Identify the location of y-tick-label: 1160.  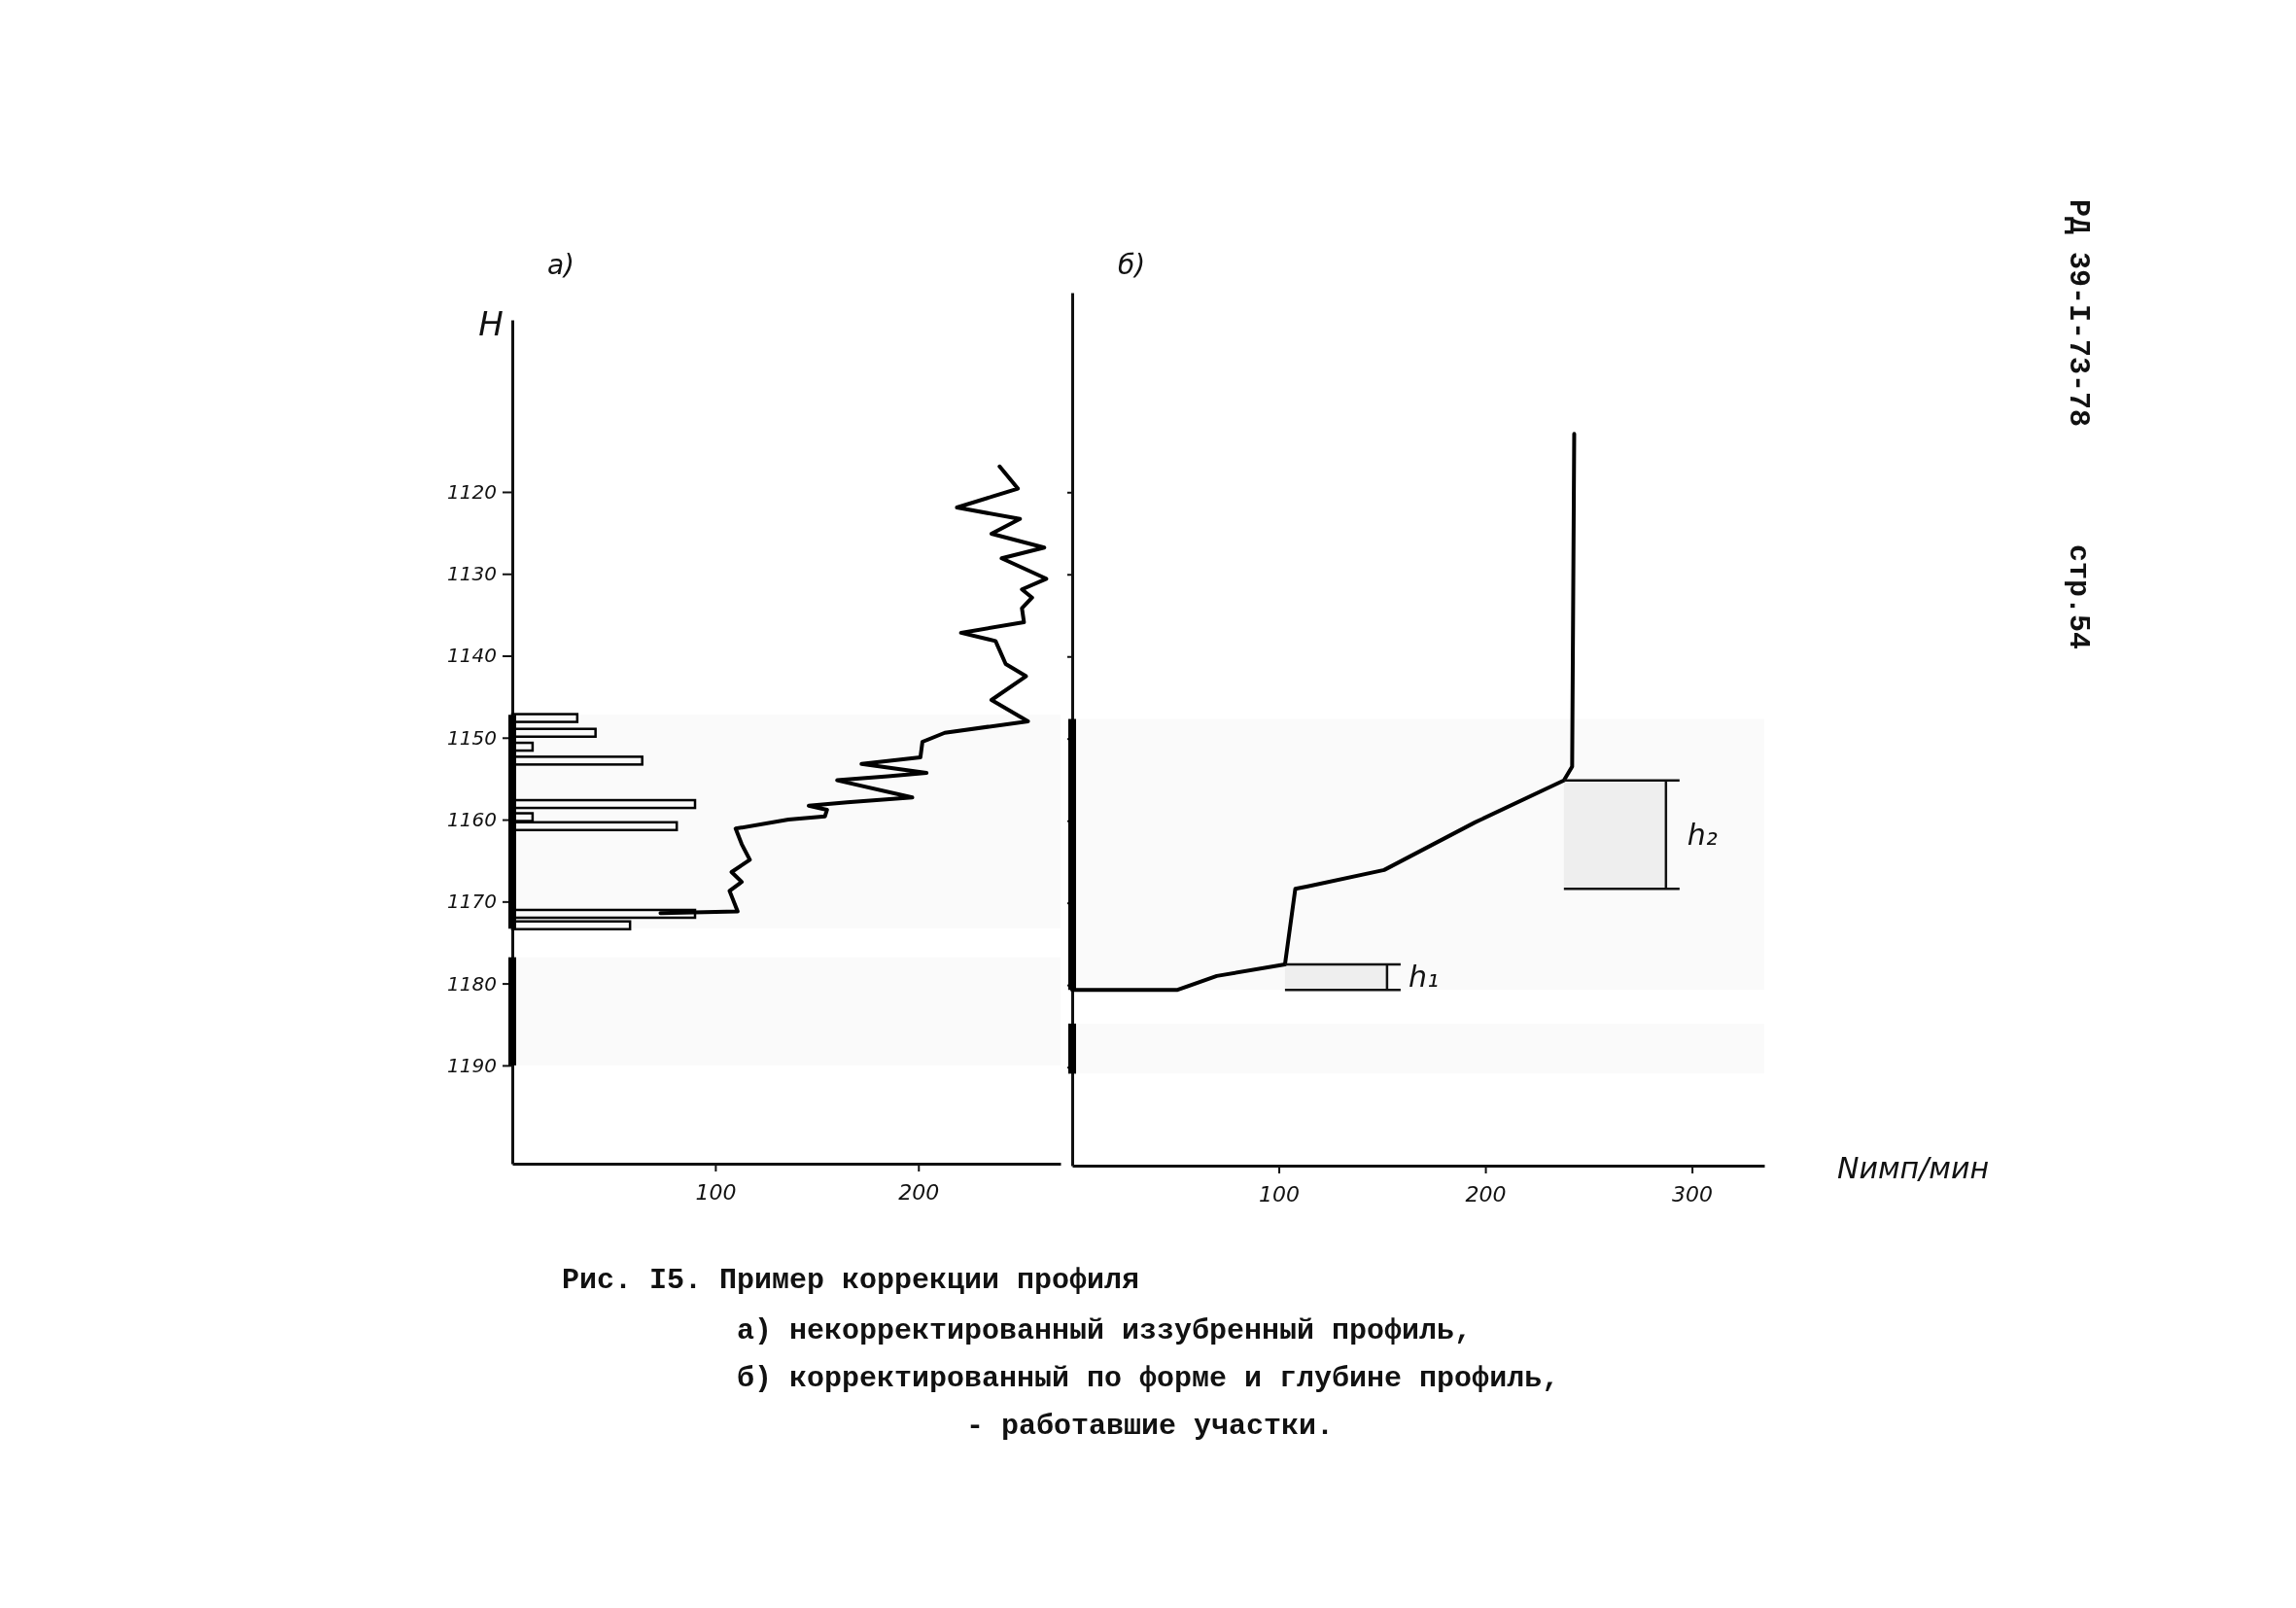
(472, 819).